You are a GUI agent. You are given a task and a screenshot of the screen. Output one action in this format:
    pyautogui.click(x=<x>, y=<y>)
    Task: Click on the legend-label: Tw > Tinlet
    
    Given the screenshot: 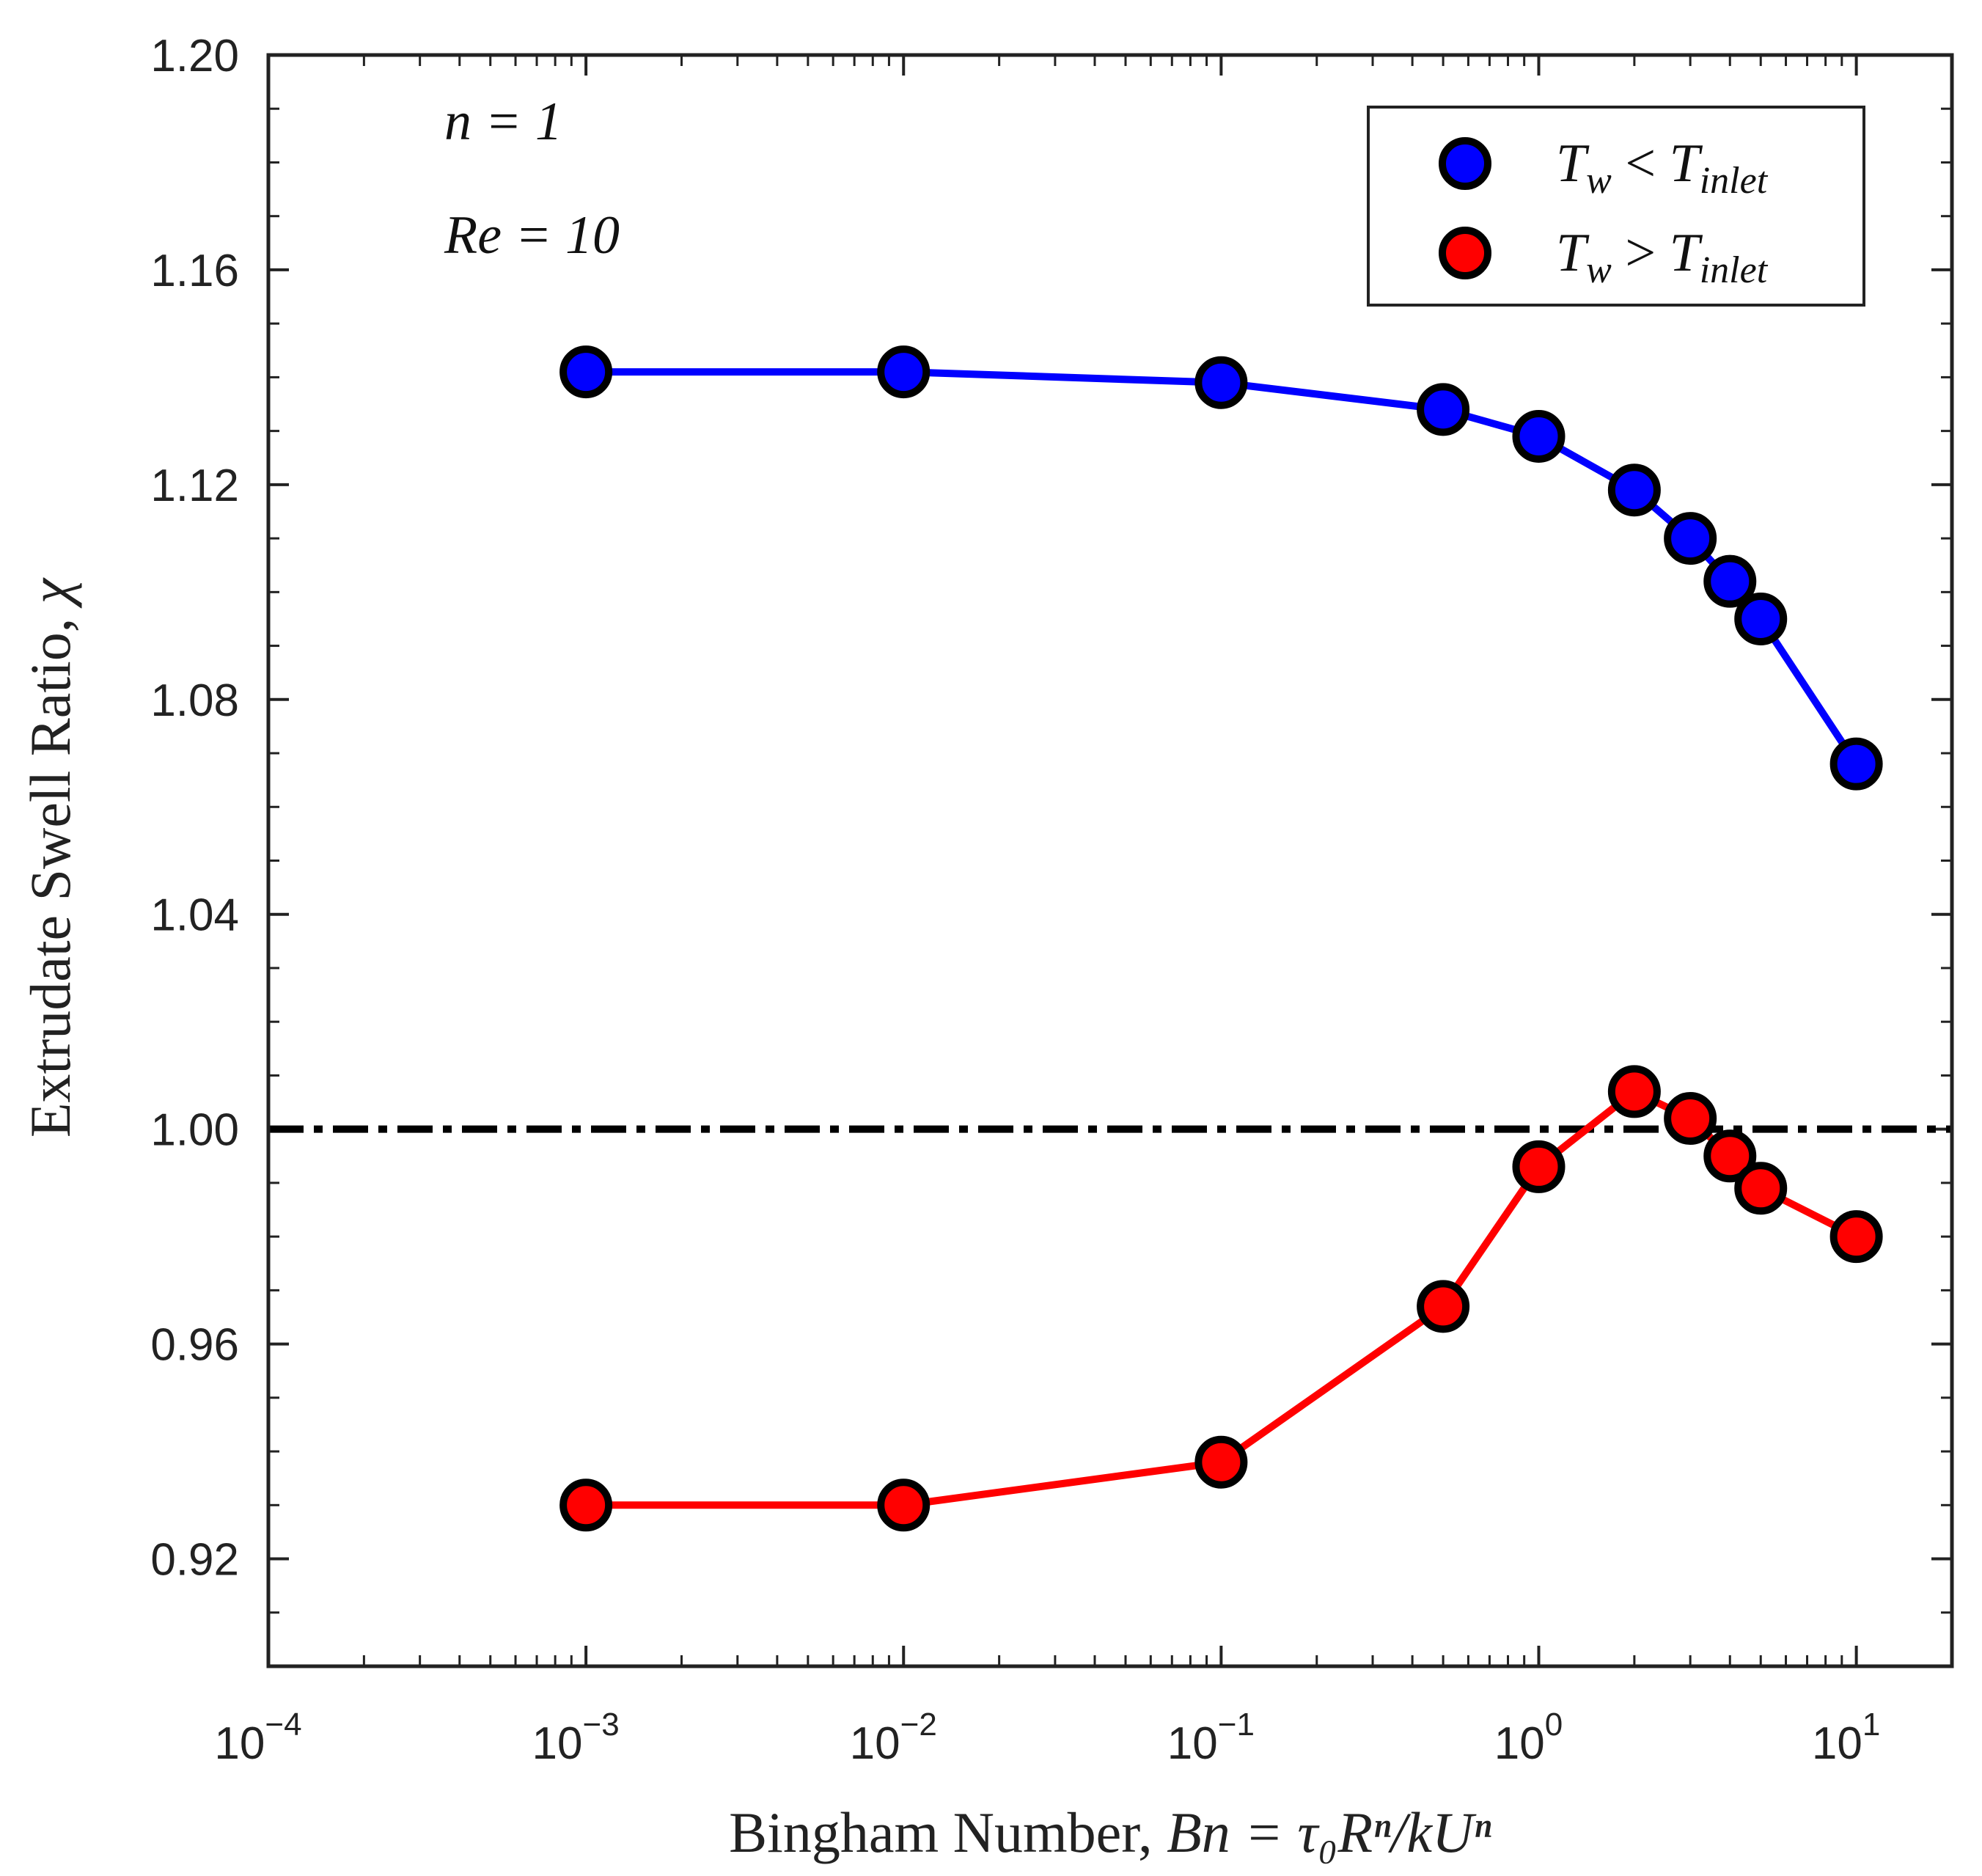 What is the action you would take?
    pyautogui.click(x=1662, y=257)
    